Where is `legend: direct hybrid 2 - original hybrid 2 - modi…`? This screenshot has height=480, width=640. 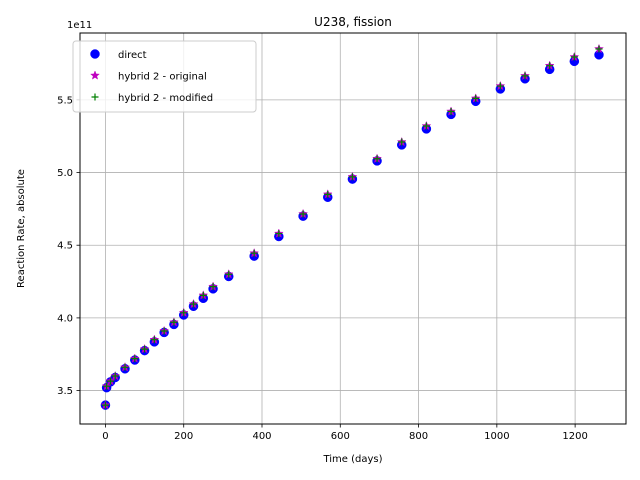 legend: direct hybrid 2 - original hybrid 2 - modi… is located at coordinates (164, 76).